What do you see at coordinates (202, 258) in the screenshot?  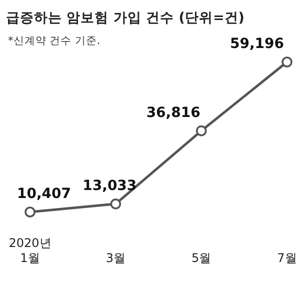 I see `x-tick-label: 5월` at bounding box center [202, 258].